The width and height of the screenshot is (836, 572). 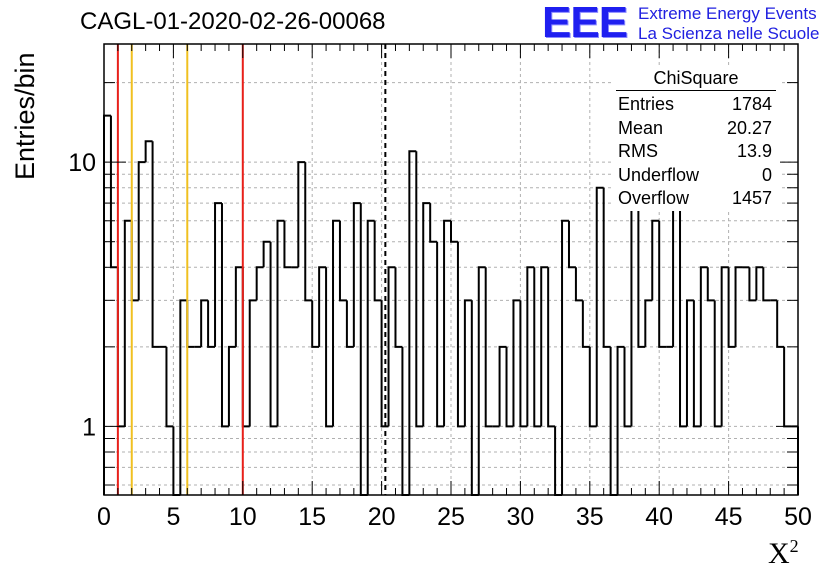 I want to click on stats-row-overflow: Overflow 1457, so click(x=696, y=199).